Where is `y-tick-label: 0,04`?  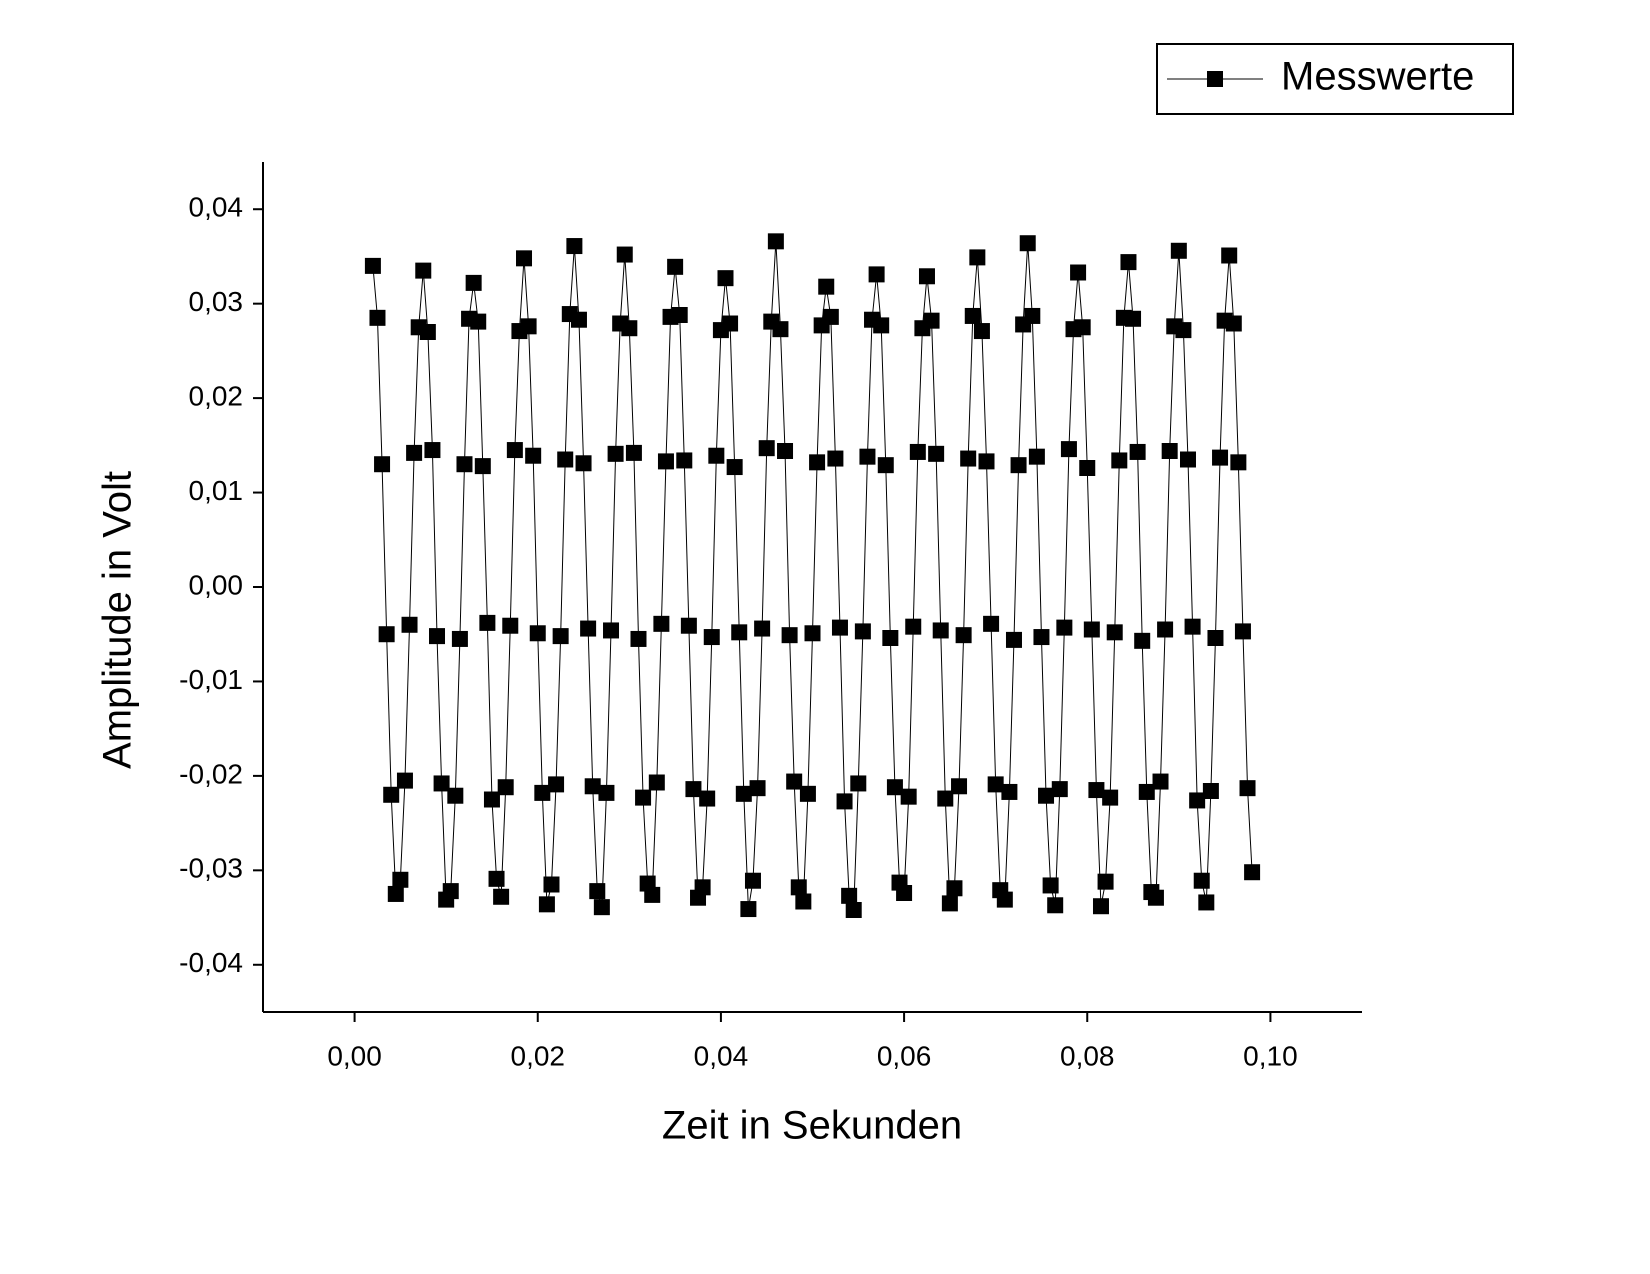 y-tick-label: 0,04 is located at coordinates (216, 207).